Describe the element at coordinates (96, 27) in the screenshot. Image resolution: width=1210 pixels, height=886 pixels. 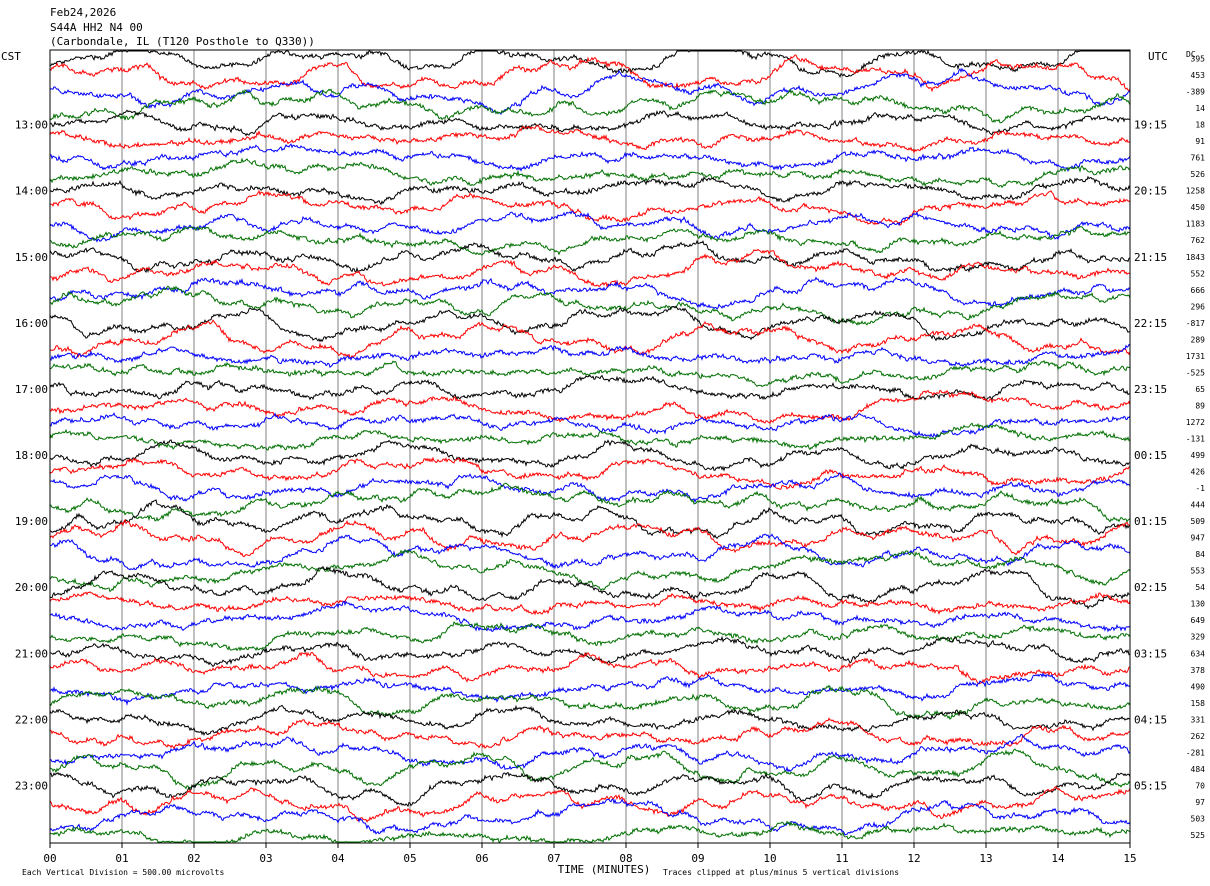
I see `header-station: S44A HH2 N4 00` at that location.